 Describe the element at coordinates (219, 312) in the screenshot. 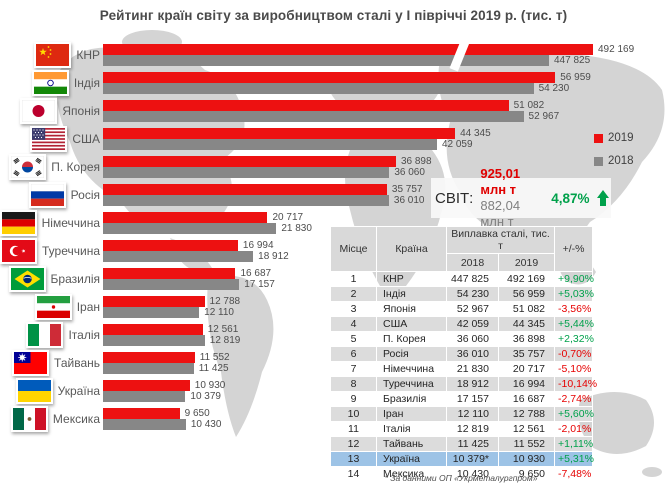

I see `bar-value: 12 110` at that location.